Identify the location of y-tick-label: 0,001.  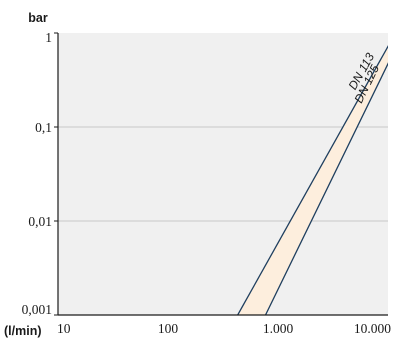
(37, 309).